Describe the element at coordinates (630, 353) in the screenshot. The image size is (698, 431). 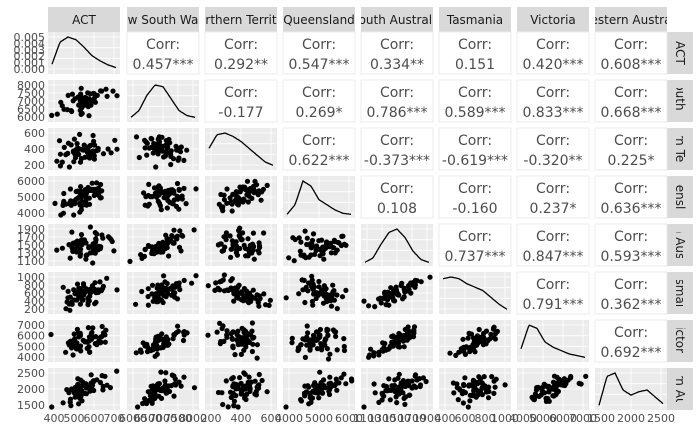
I see `corr-value: 0.692***` at that location.